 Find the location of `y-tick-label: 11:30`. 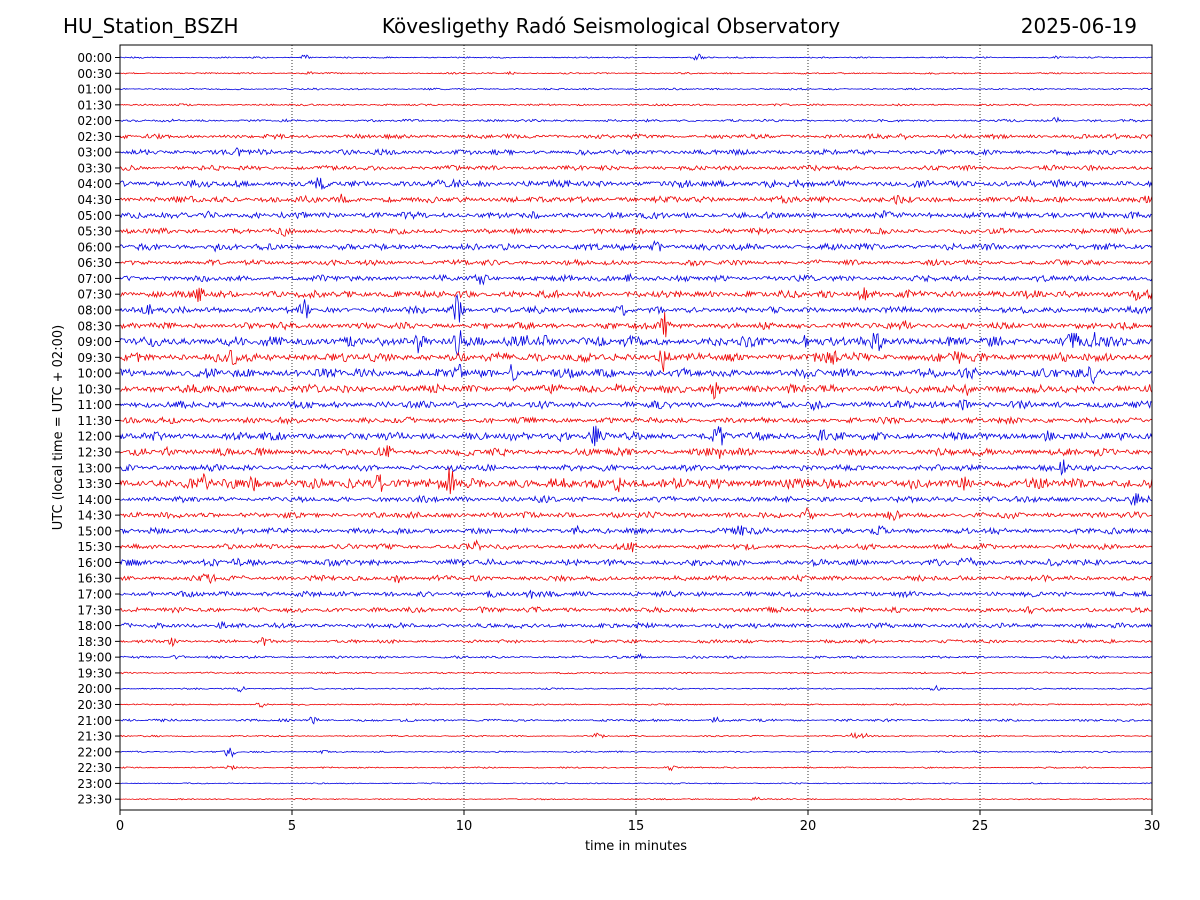

y-tick-label: 11:30 is located at coordinates (94, 421).